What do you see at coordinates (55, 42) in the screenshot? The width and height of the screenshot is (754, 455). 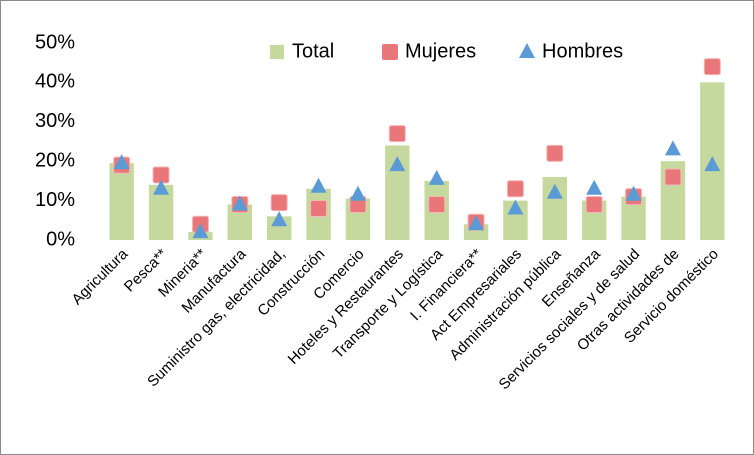 I see `y-tick-label: 50%` at bounding box center [55, 42].